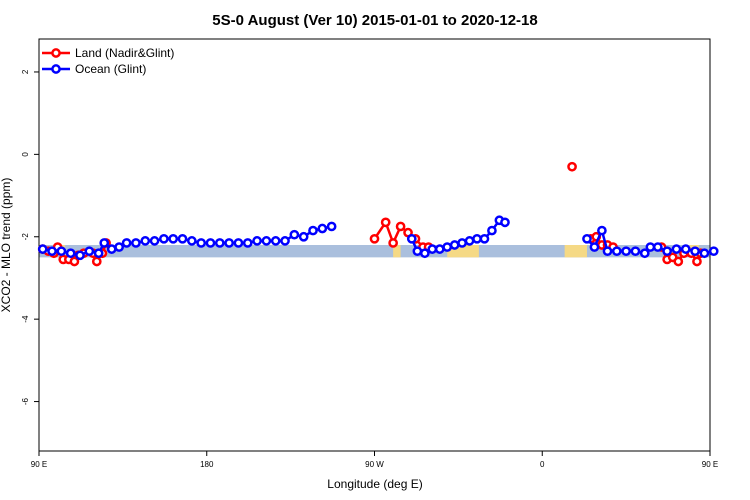 The height and width of the screenshot is (500, 750). What do you see at coordinates (374, 464) in the screenshot?
I see `x-tick-label-2: 90 W` at bounding box center [374, 464].